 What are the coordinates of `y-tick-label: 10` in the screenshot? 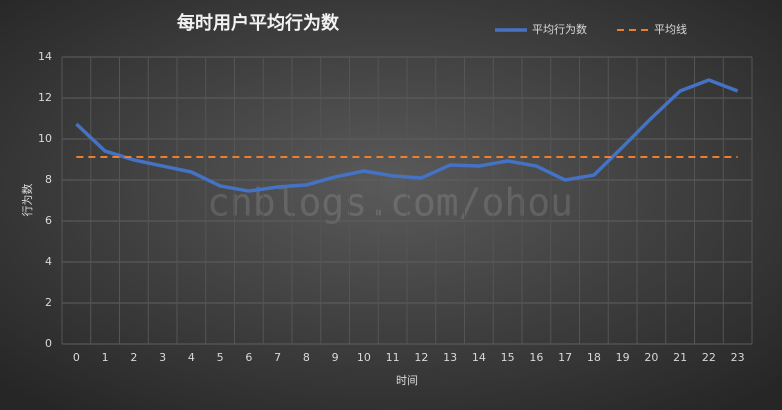 It's located at (45, 138).